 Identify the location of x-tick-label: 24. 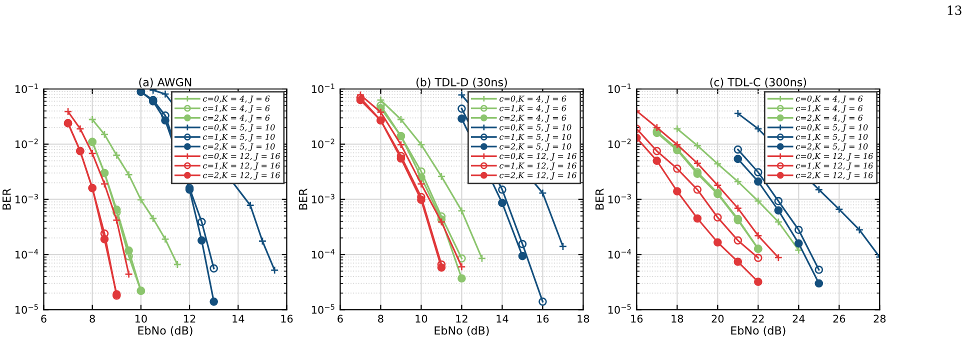
(798, 318).